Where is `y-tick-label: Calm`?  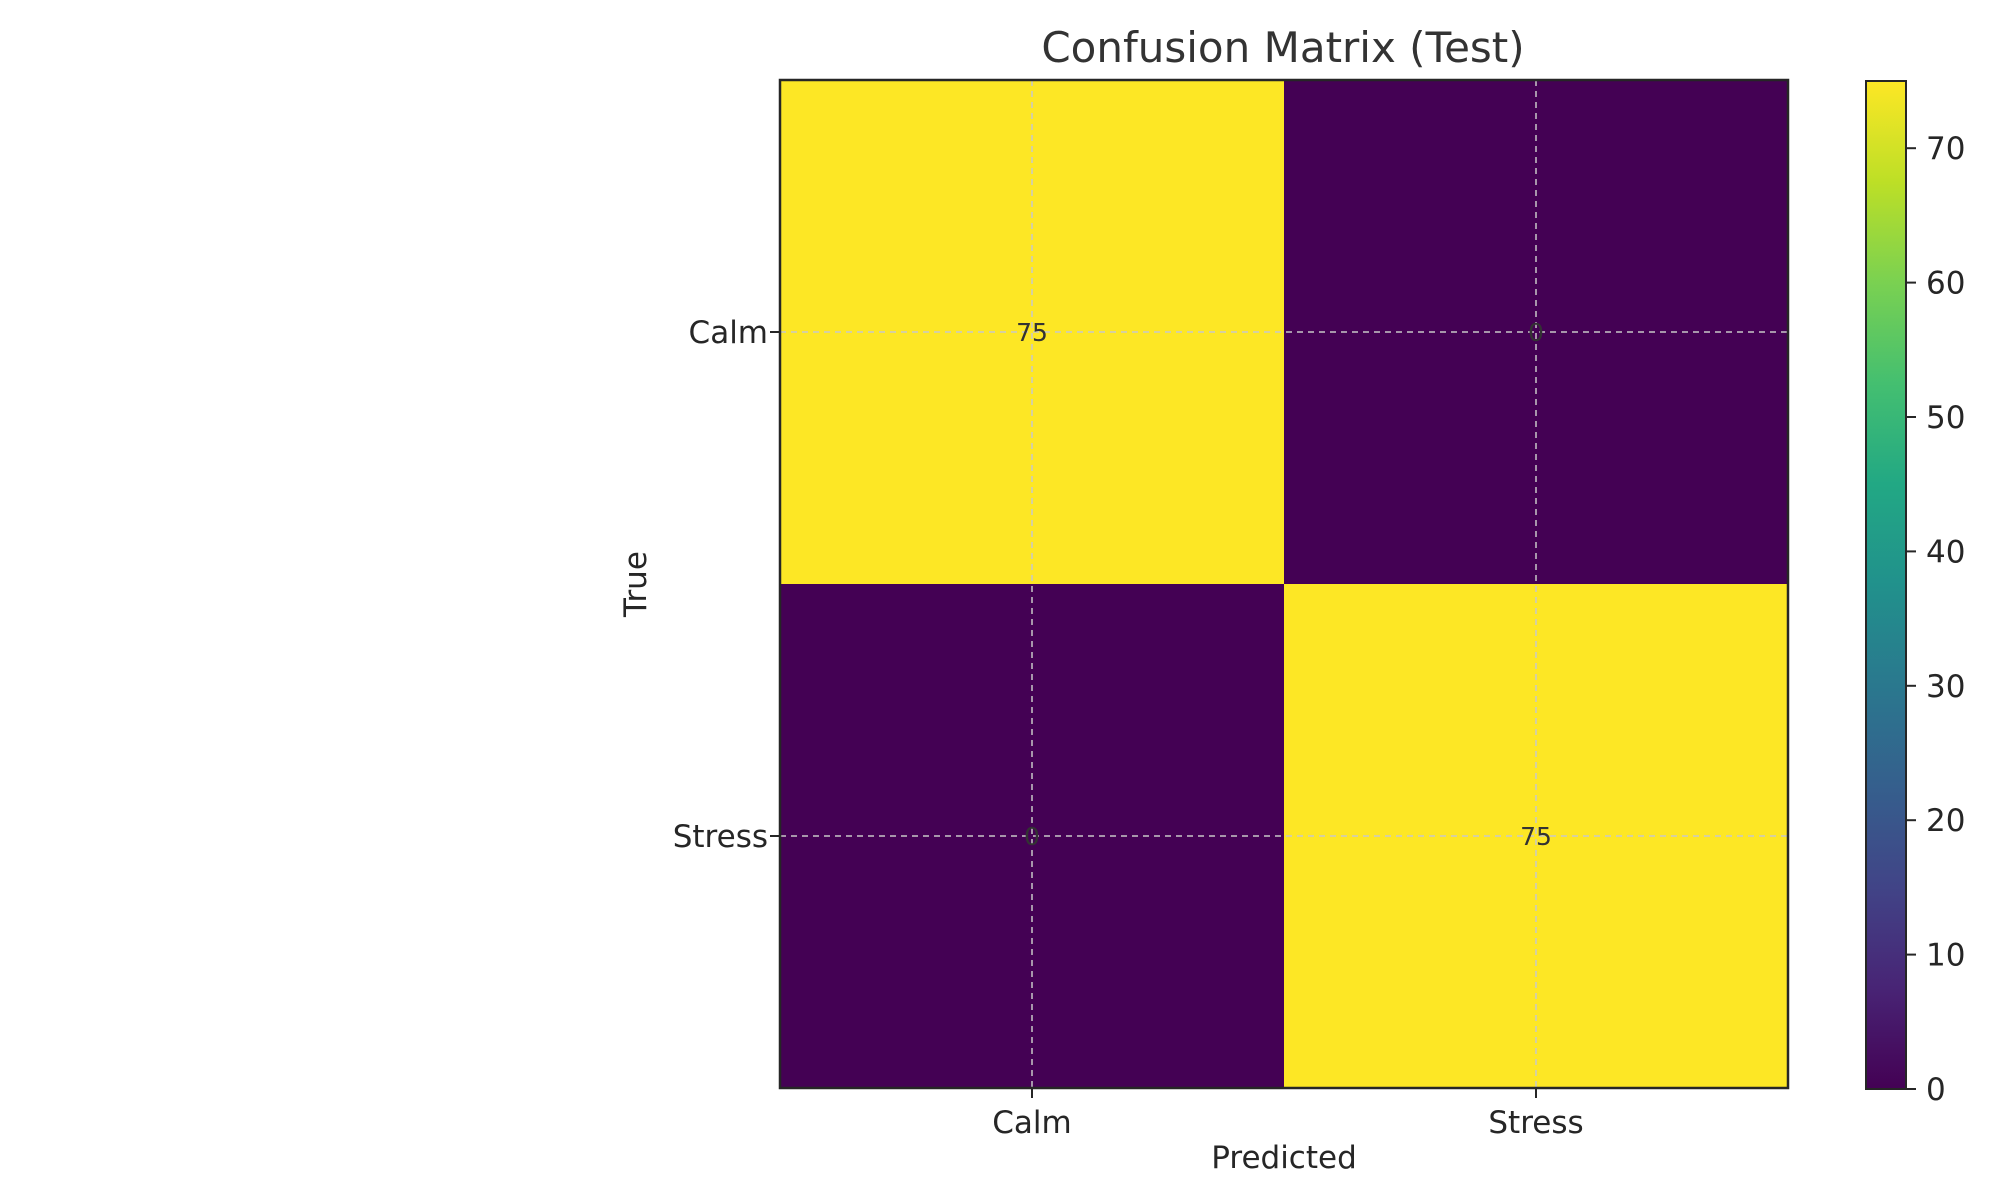
y-tick-label: Calm is located at coordinates (728, 333).